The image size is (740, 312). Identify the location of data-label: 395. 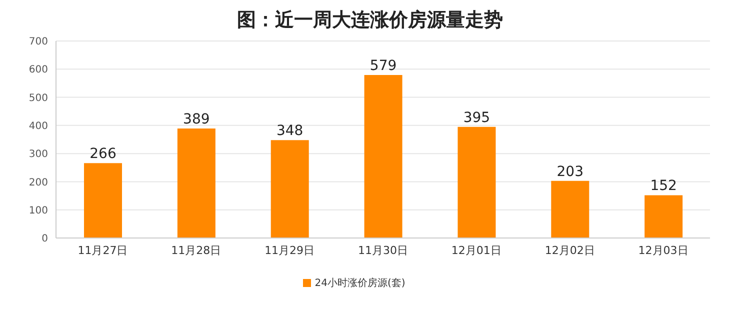
(476, 118).